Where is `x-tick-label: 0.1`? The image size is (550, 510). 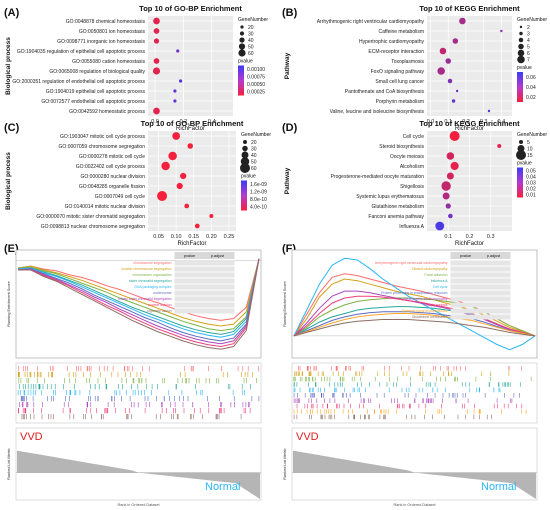
x-tick-label: 0.1 is located at coordinates (448, 122).